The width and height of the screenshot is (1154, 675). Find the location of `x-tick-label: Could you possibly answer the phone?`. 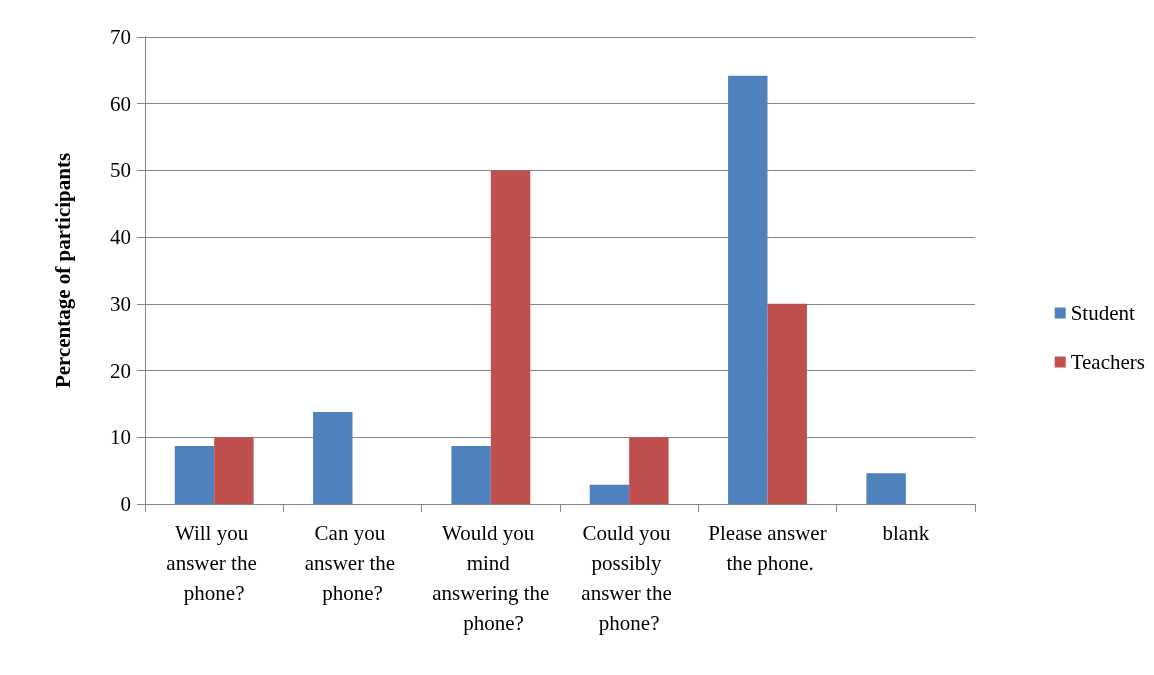

x-tick-label: Could you possibly answer the phone? is located at coordinates (629, 578).